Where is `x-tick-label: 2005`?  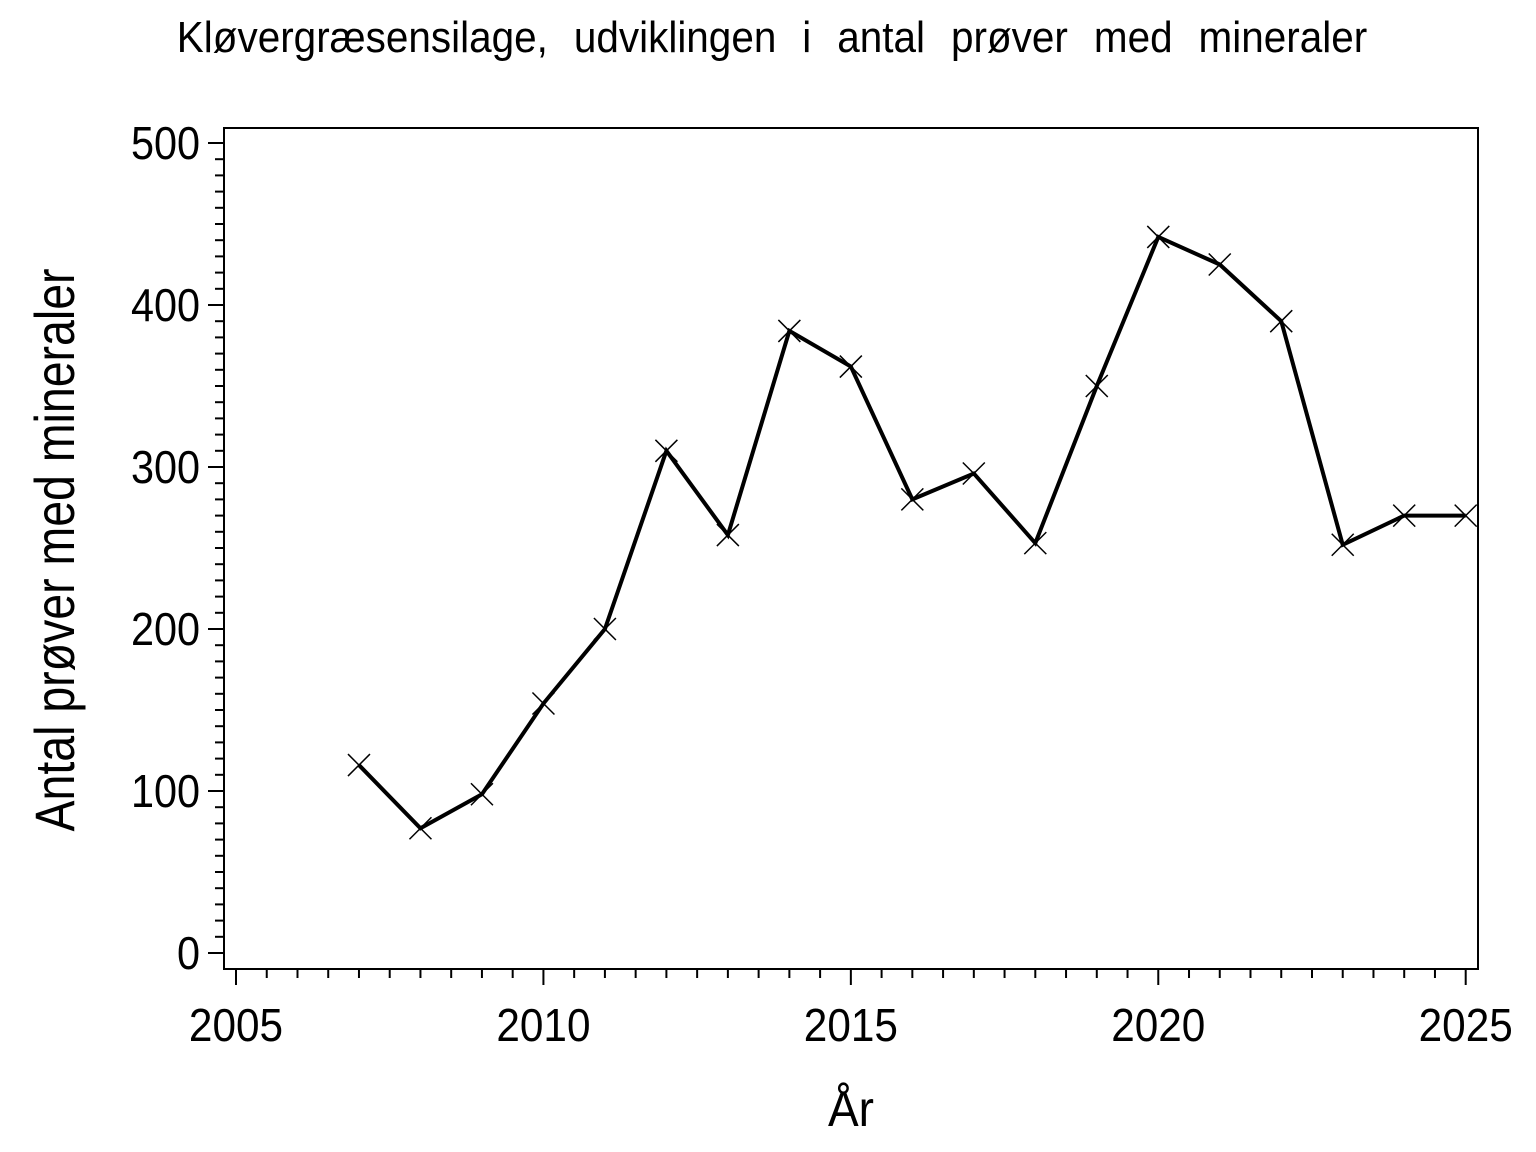 x-tick-label: 2005 is located at coordinates (236, 1025).